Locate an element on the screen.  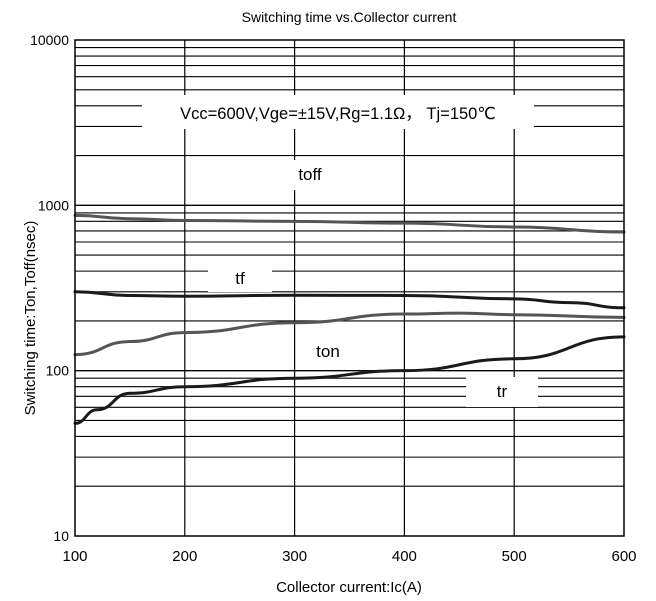
series-label-tf: tf is located at coordinates (240, 278).